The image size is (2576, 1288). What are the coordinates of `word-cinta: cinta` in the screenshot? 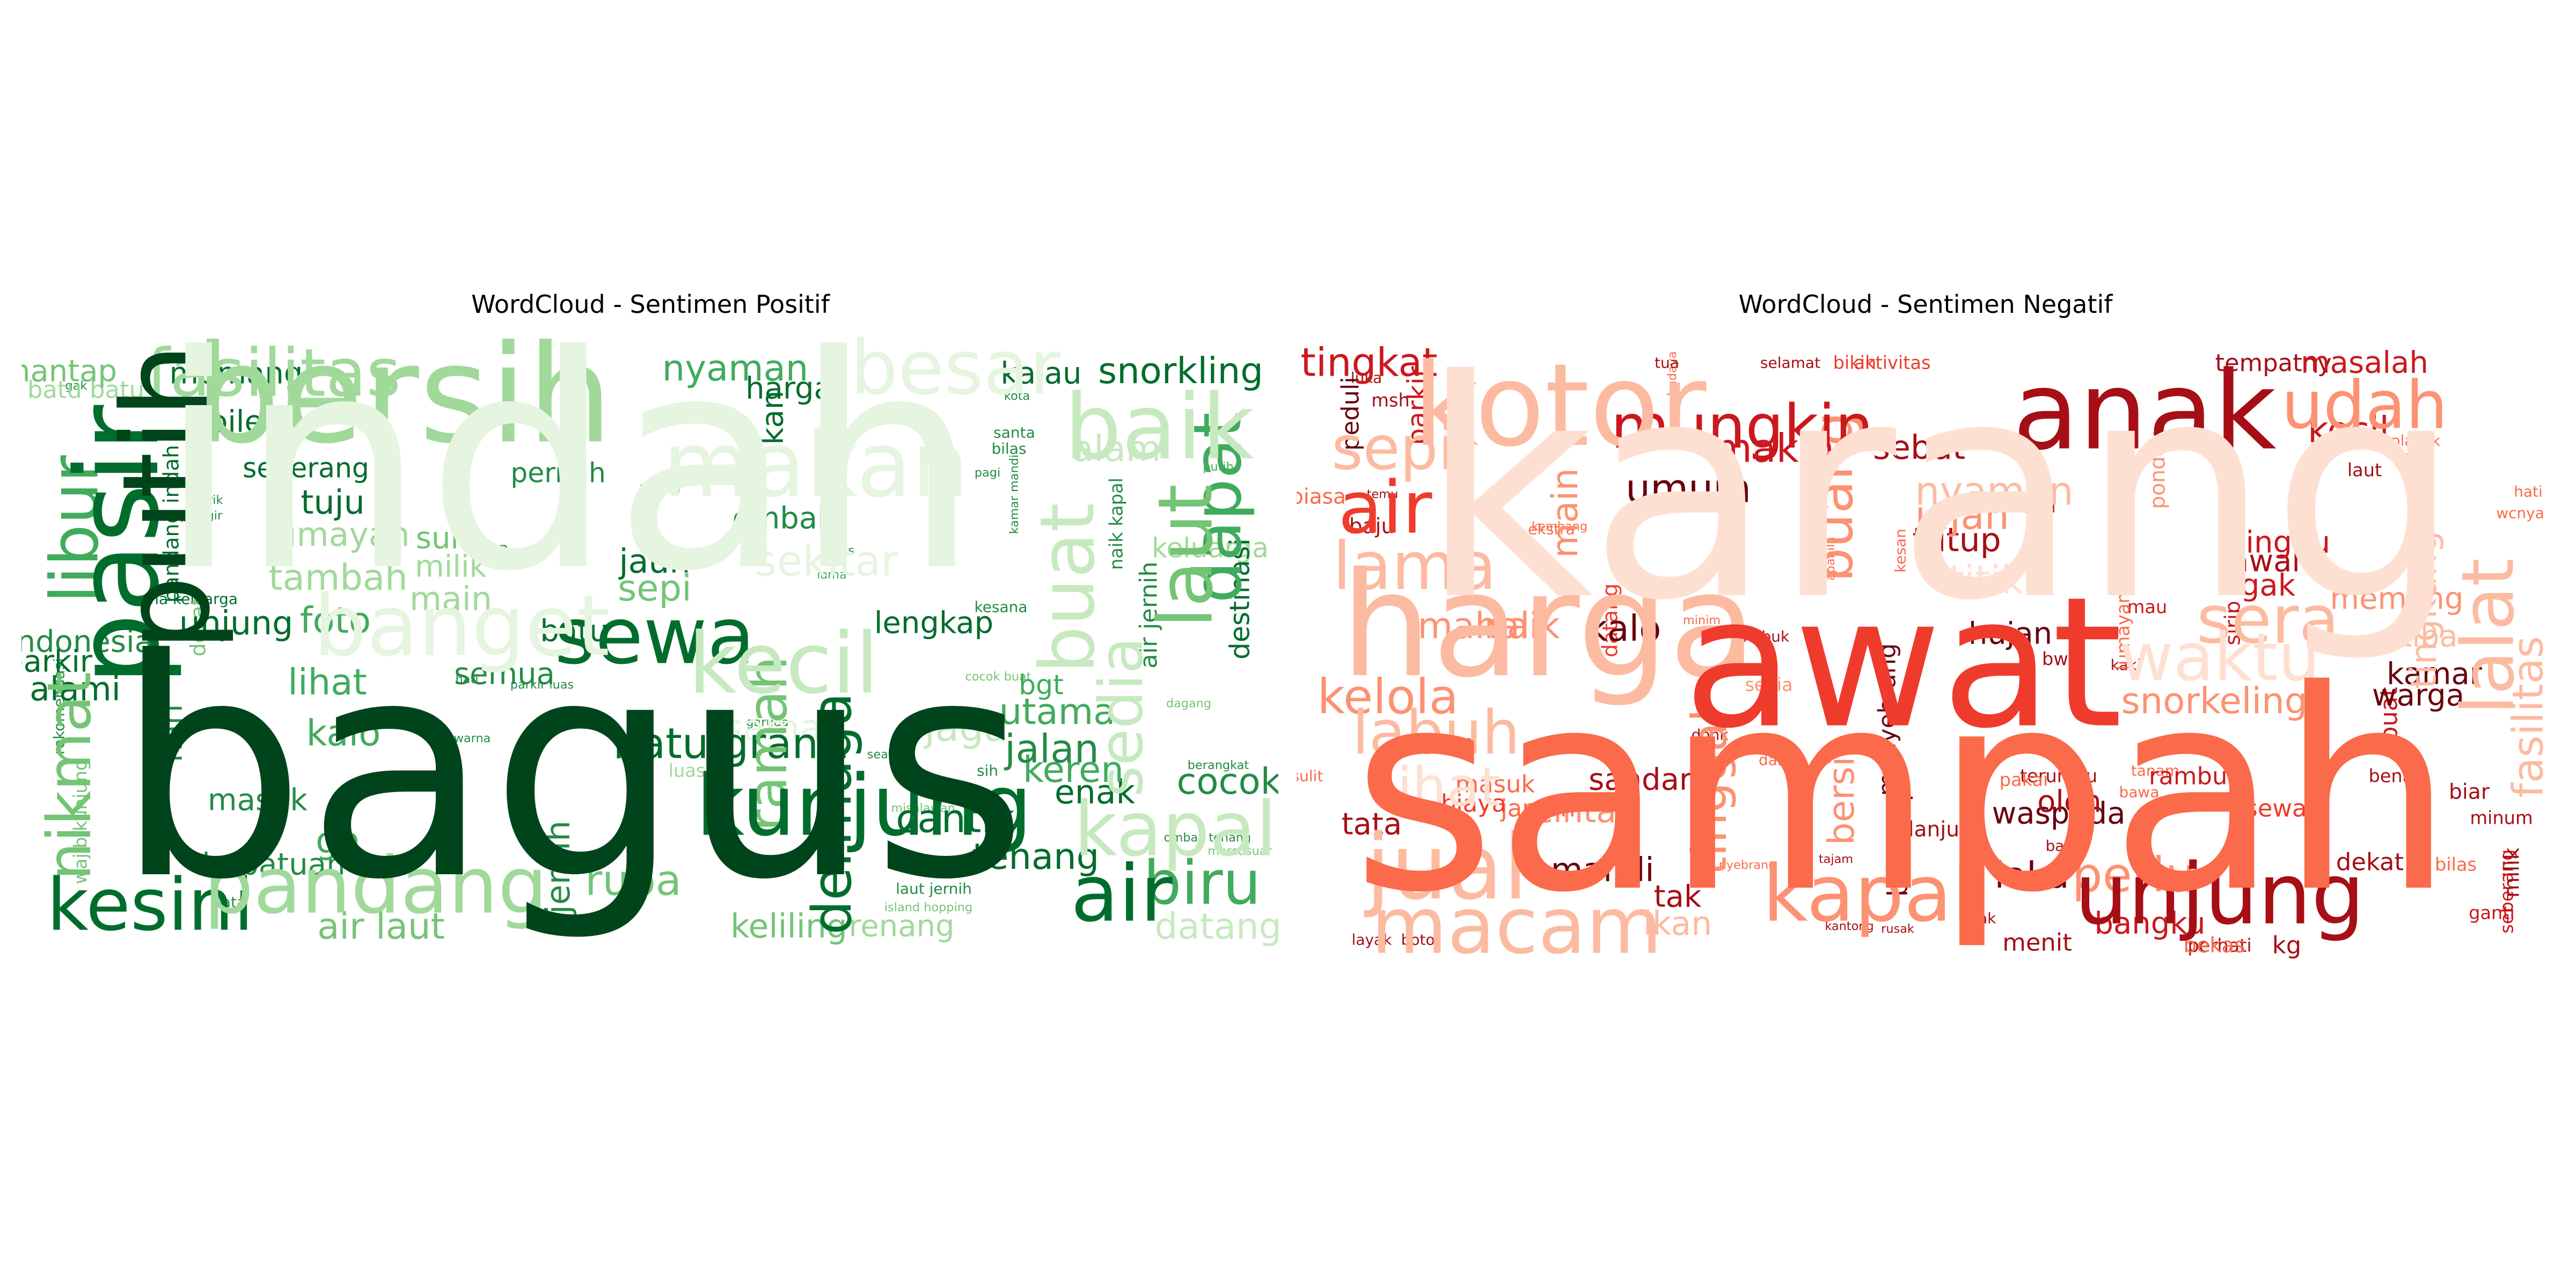 It's located at (1575, 811).